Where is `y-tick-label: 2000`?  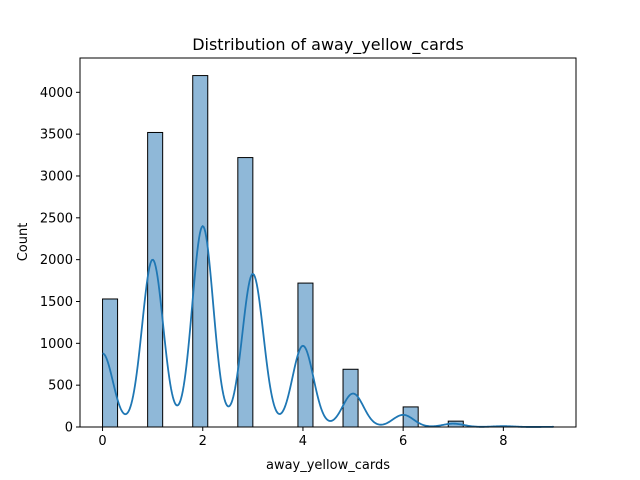
y-tick-label: 2000 is located at coordinates (56, 260).